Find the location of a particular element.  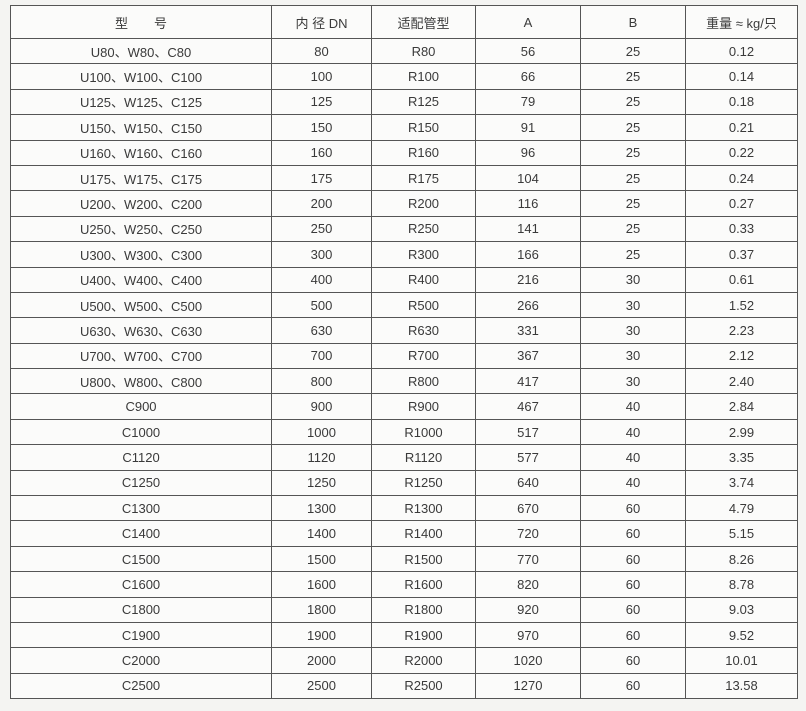

table-row: C1300 1300 R1300 670 60 4.79 is located at coordinates (404, 508).